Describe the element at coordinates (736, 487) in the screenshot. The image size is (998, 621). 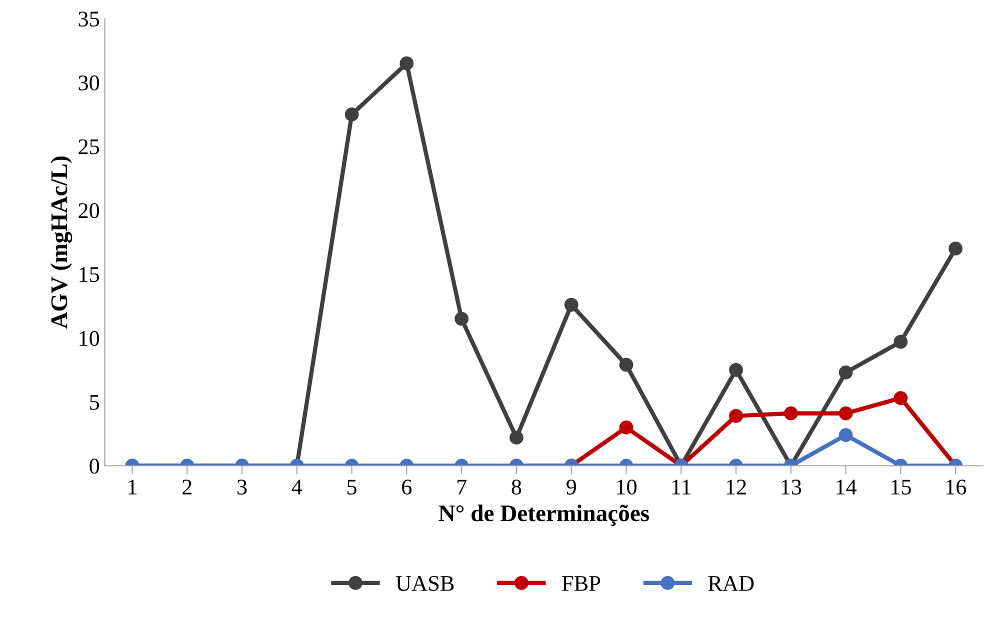
I see `x-tick-label: 12` at that location.